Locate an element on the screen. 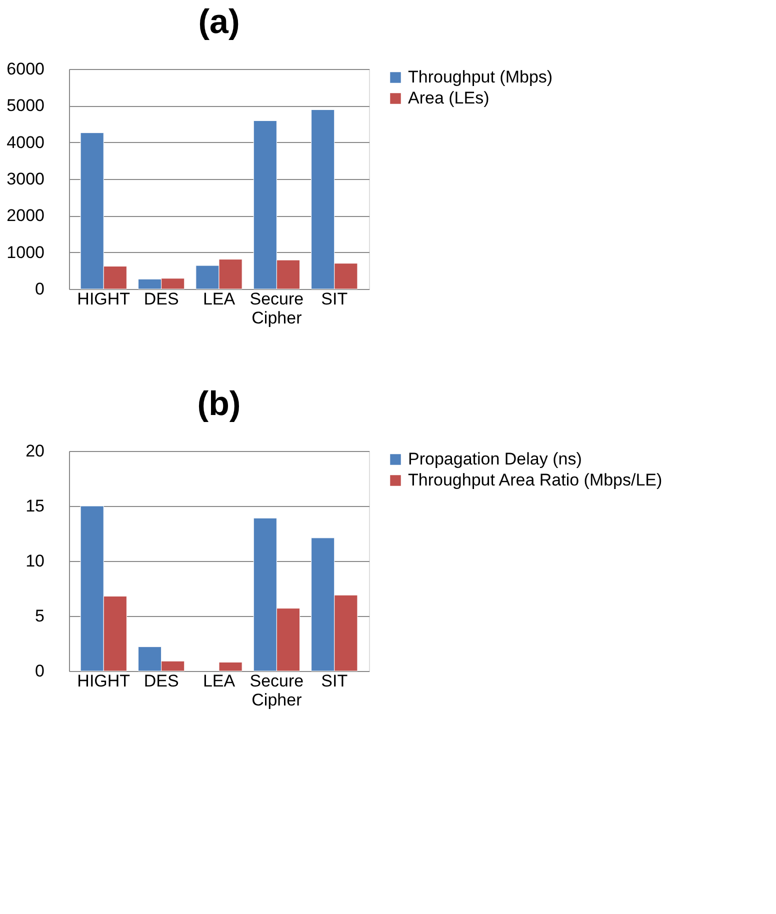 The width and height of the screenshot is (776, 914). chart-title: (a) is located at coordinates (219, 22).